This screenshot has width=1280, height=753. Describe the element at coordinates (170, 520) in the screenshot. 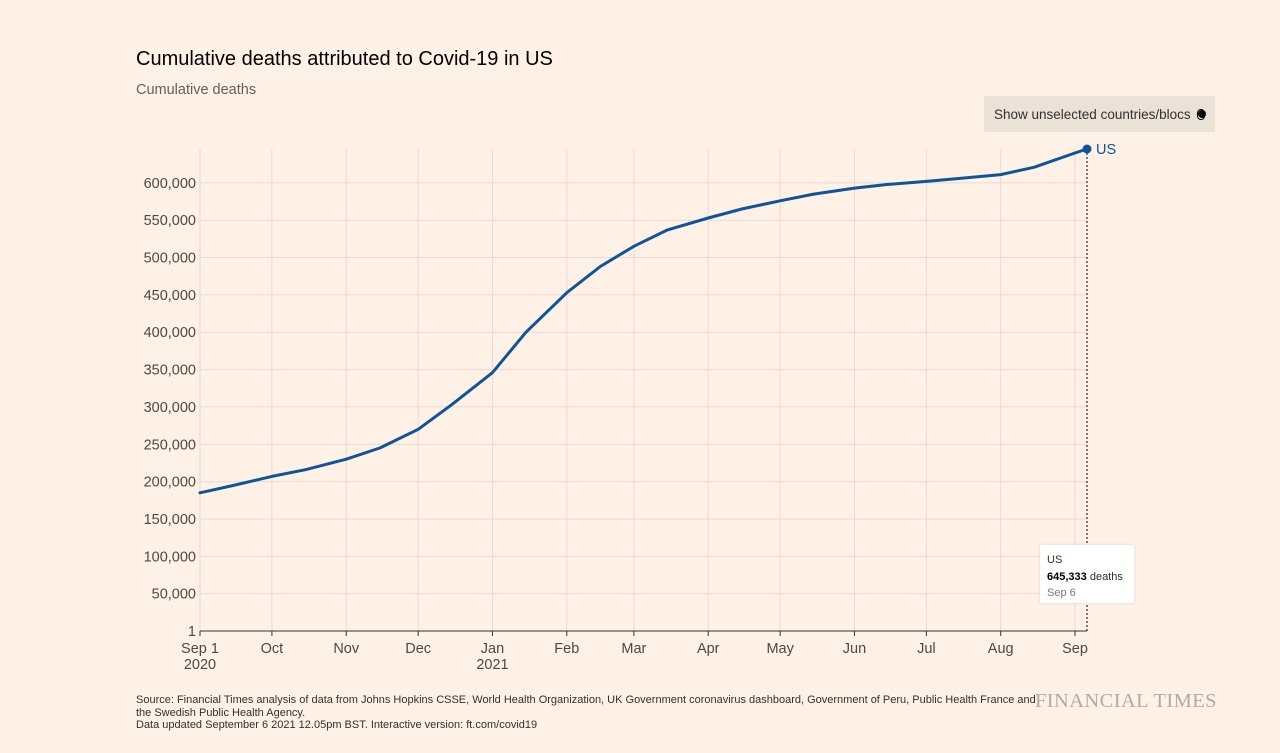

I see `y-tick-label: 150,000` at that location.